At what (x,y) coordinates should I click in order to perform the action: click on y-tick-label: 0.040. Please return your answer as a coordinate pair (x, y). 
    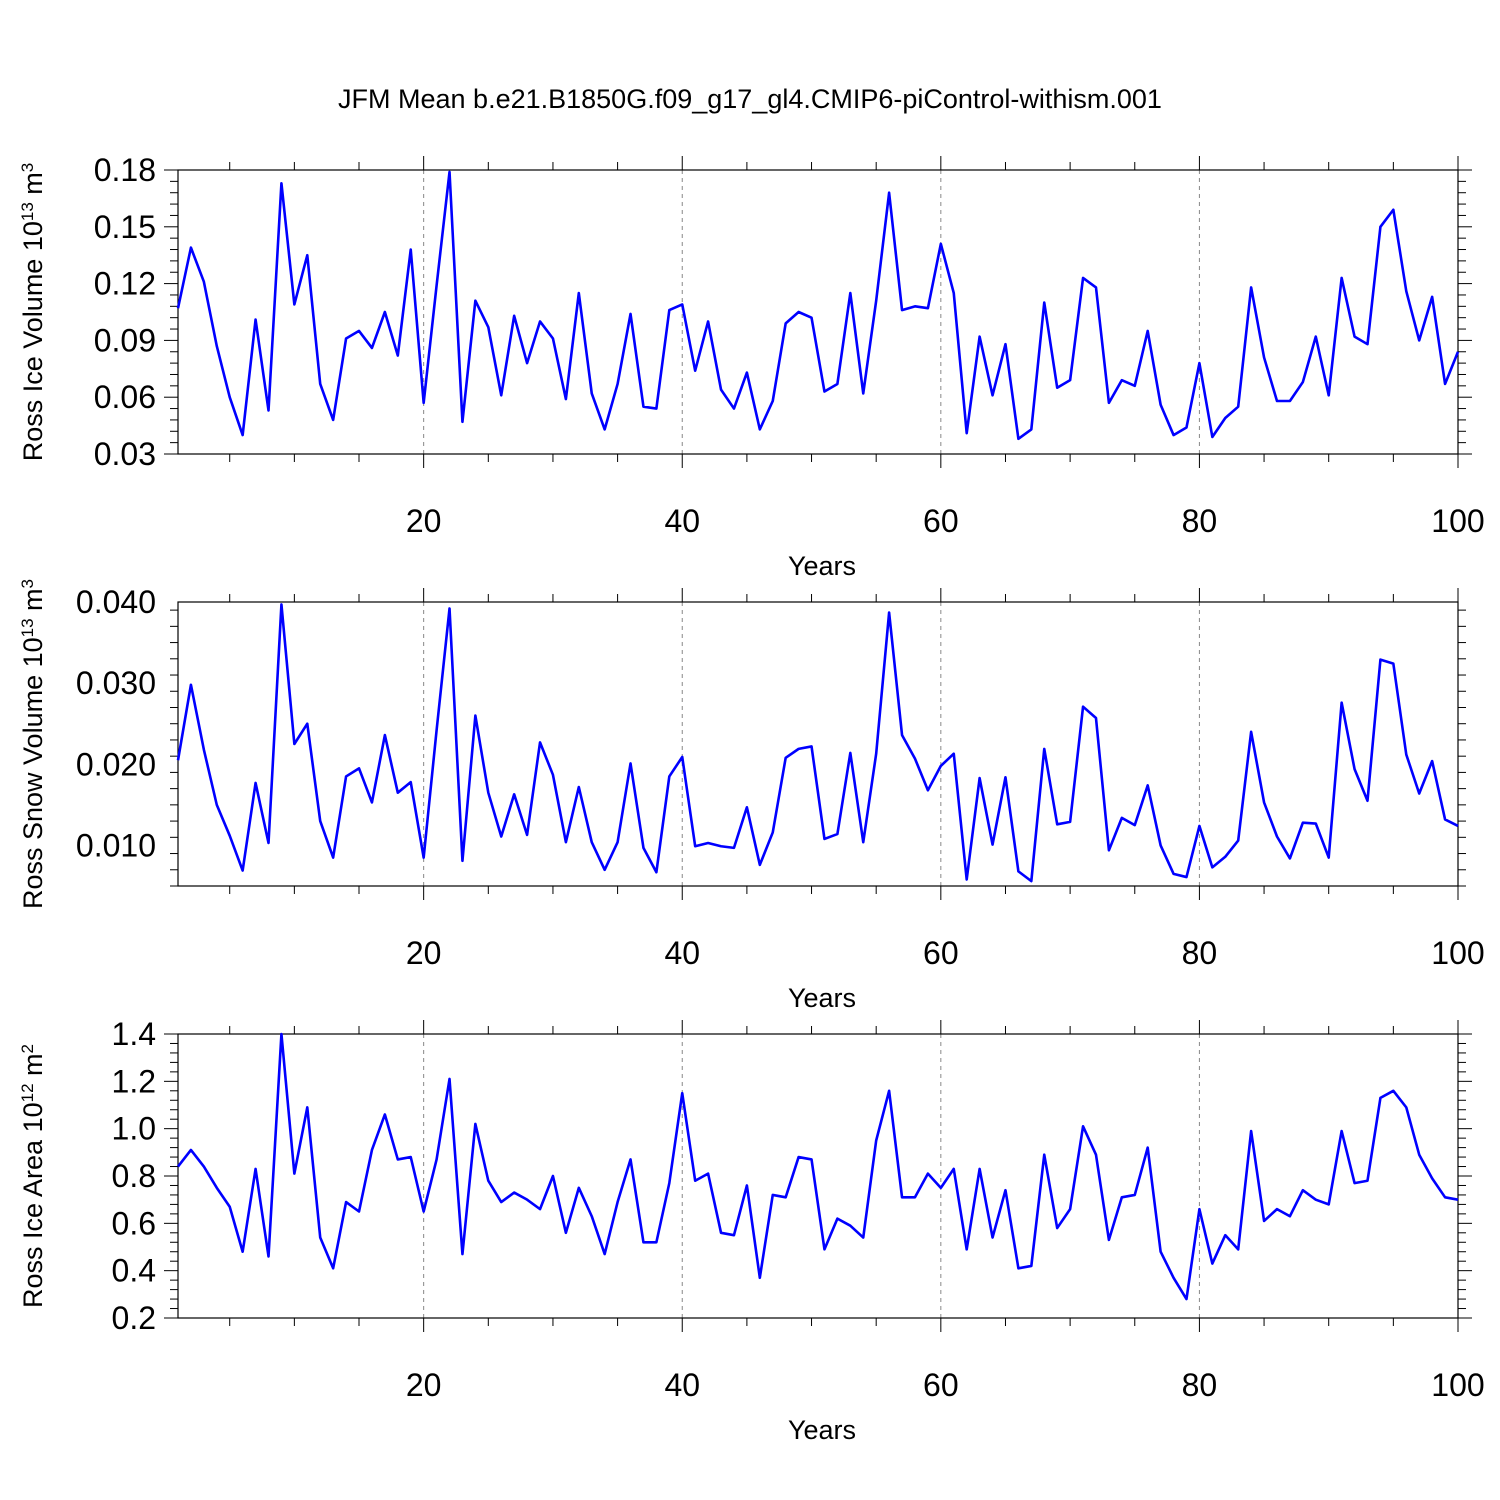
    Looking at the image, I should click on (116, 602).